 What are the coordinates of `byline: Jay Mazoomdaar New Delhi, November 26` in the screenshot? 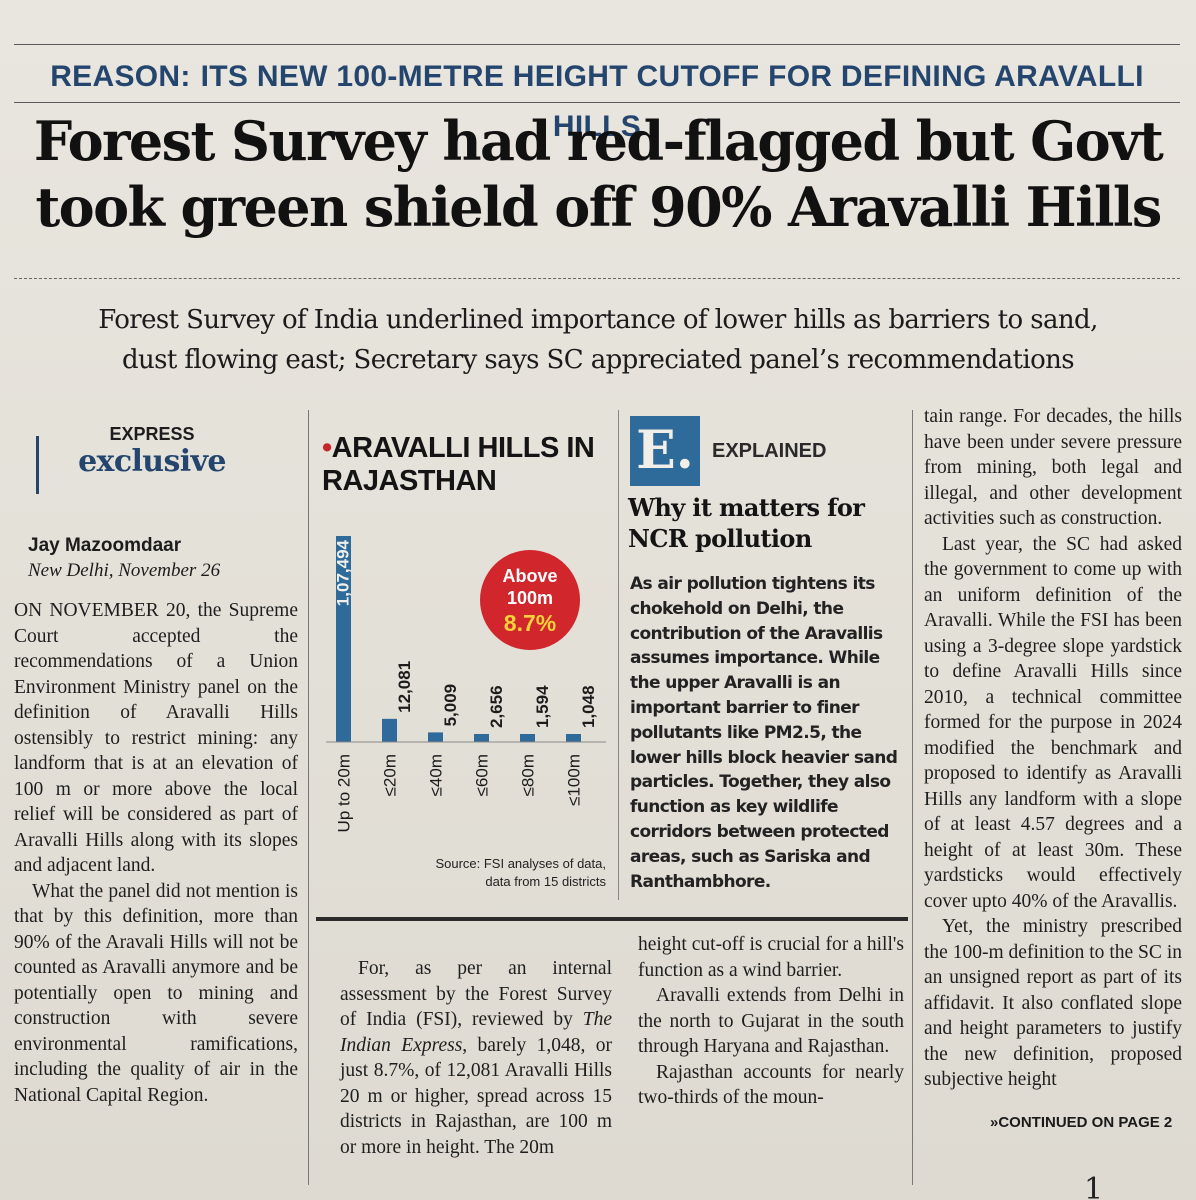 It's located at (168, 558).